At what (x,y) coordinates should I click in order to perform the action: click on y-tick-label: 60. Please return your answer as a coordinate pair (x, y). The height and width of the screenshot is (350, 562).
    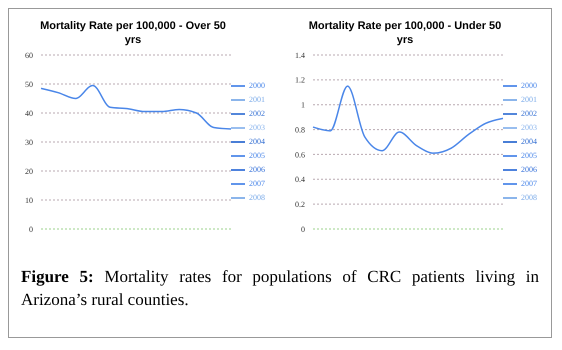
    Looking at the image, I should click on (29, 55).